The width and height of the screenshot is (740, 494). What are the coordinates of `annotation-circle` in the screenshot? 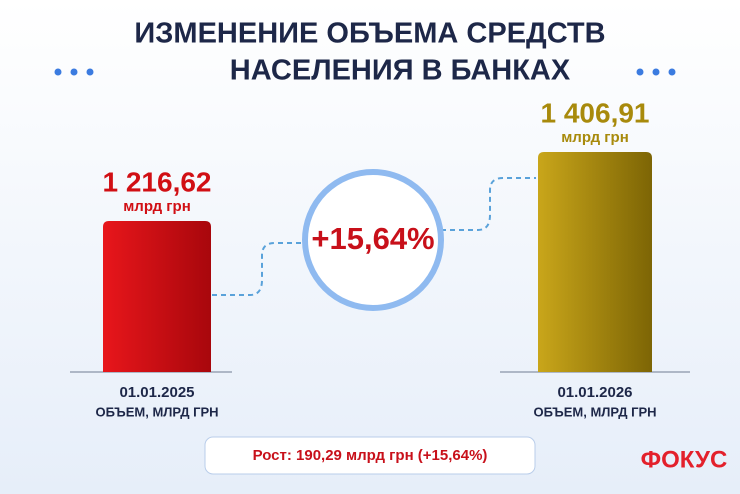 It's located at (373, 240).